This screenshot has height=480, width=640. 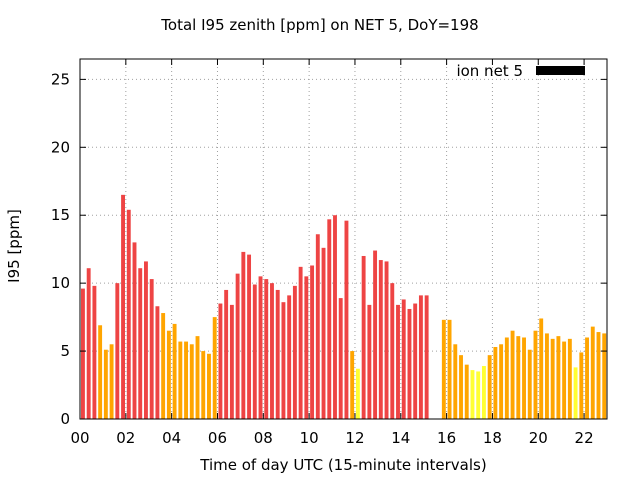 What do you see at coordinates (560, 70) in the screenshot?
I see `legend-swatch` at bounding box center [560, 70].